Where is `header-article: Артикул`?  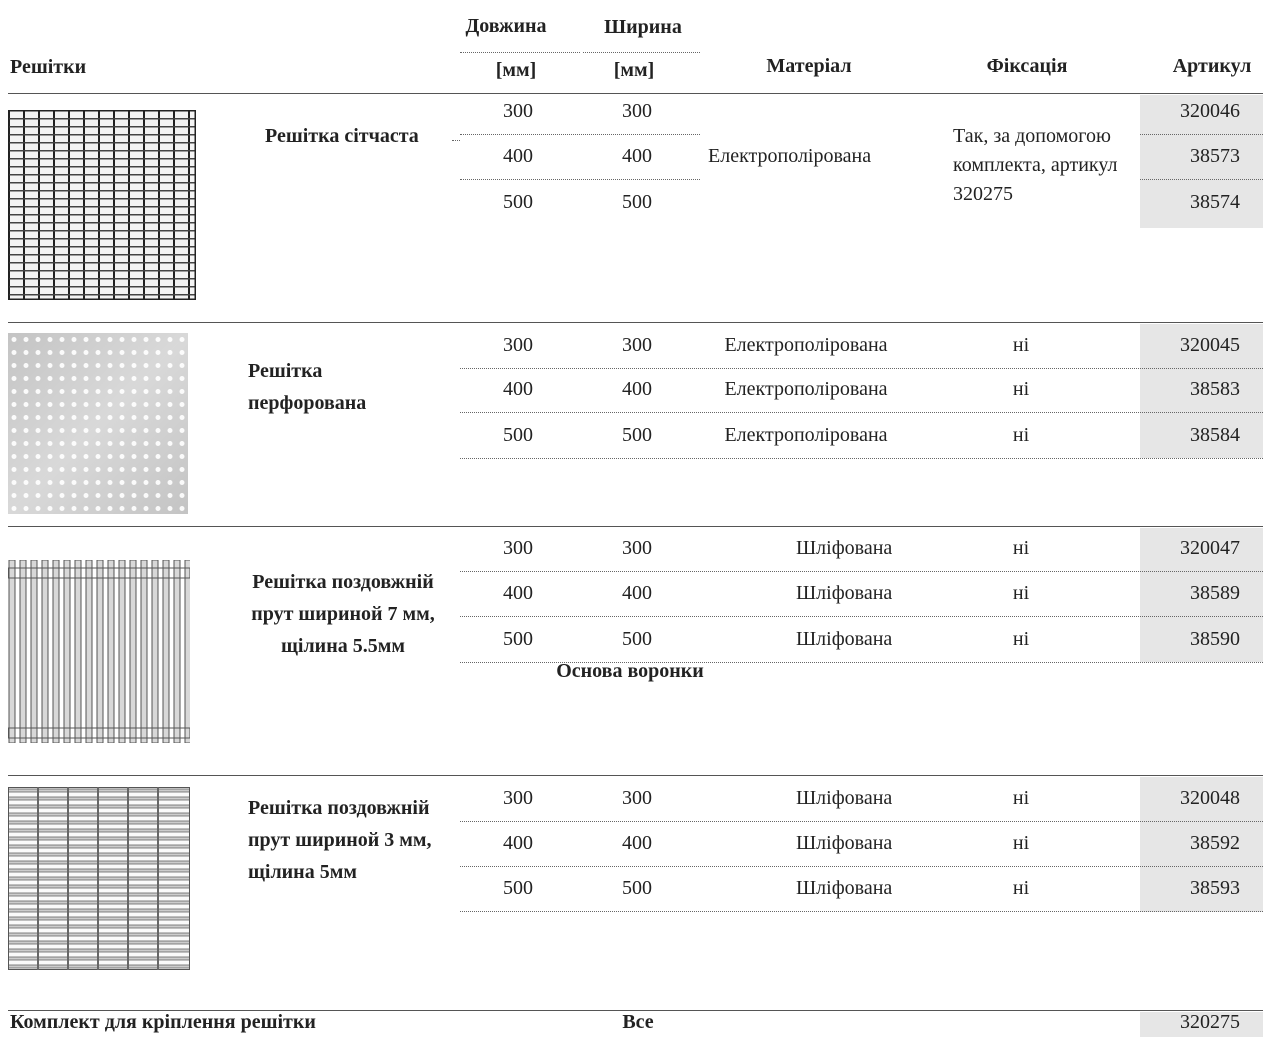 header-article: Артикул is located at coordinates (1212, 66).